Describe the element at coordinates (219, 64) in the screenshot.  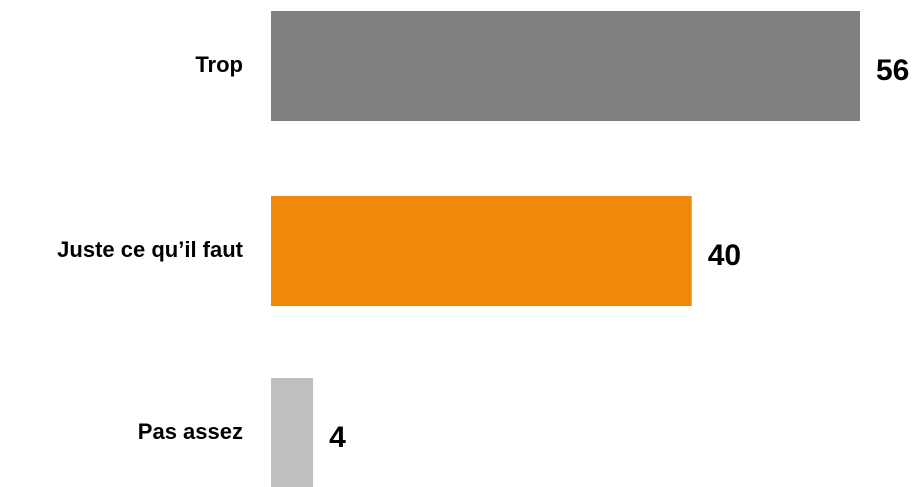
I see `category-label-trop: Trop` at that location.